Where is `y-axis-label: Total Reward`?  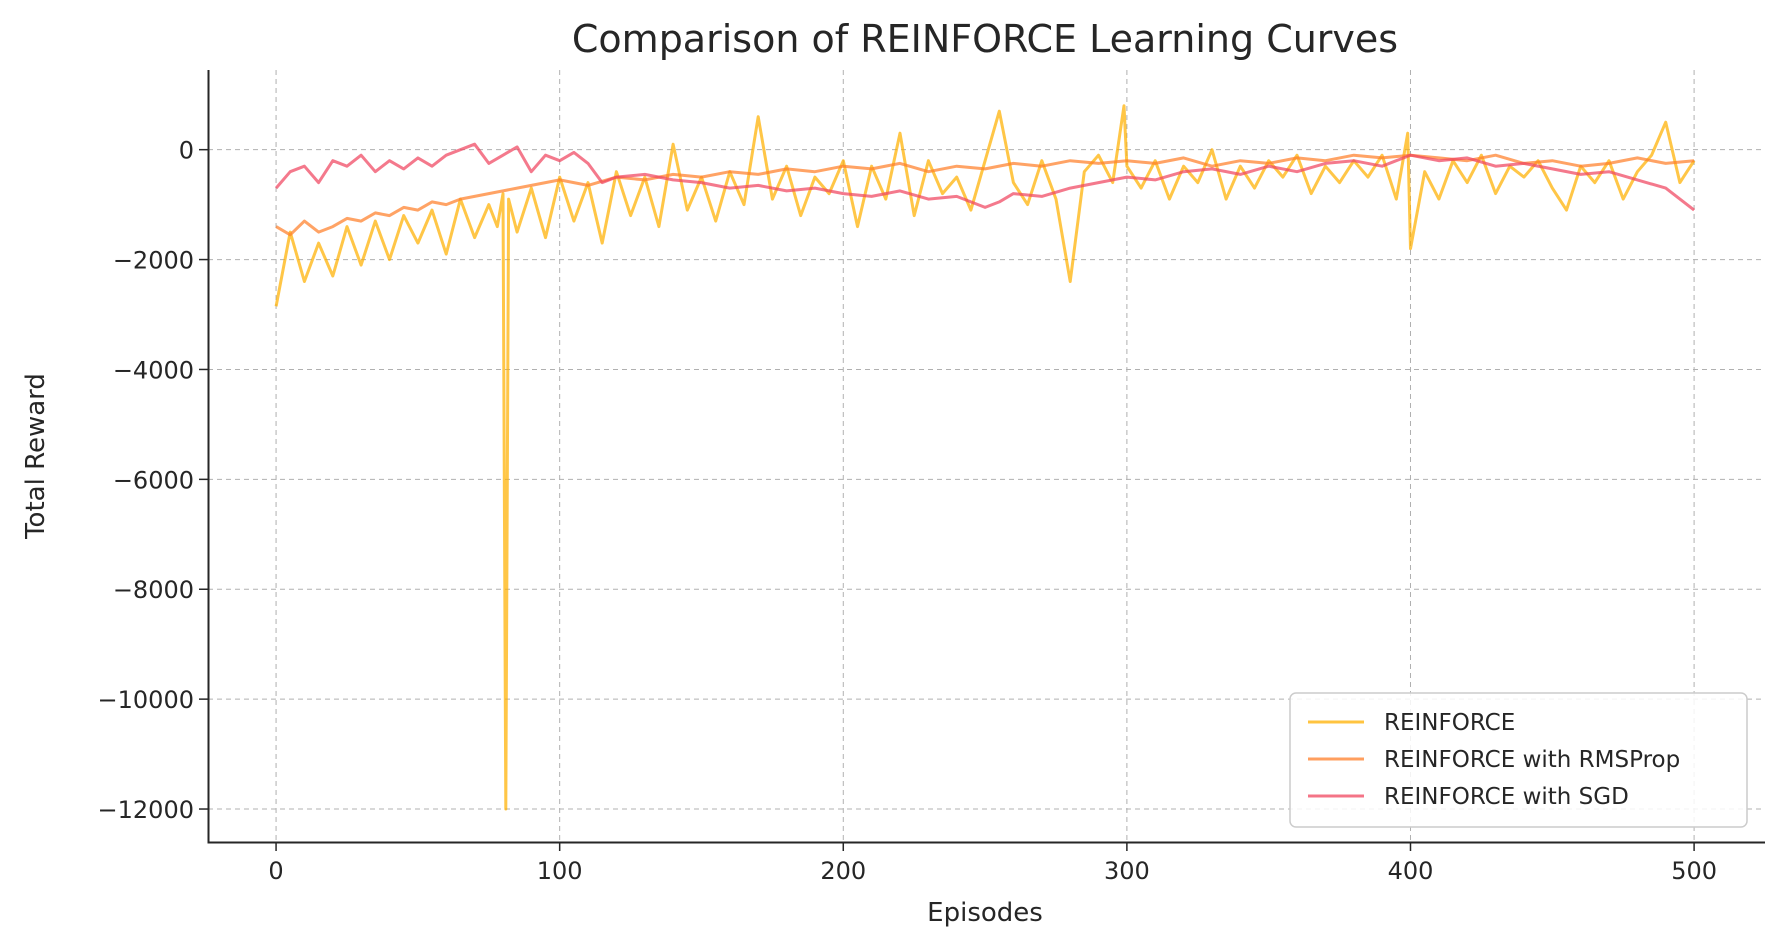 y-axis-label: Total Reward is located at coordinates (36, 456).